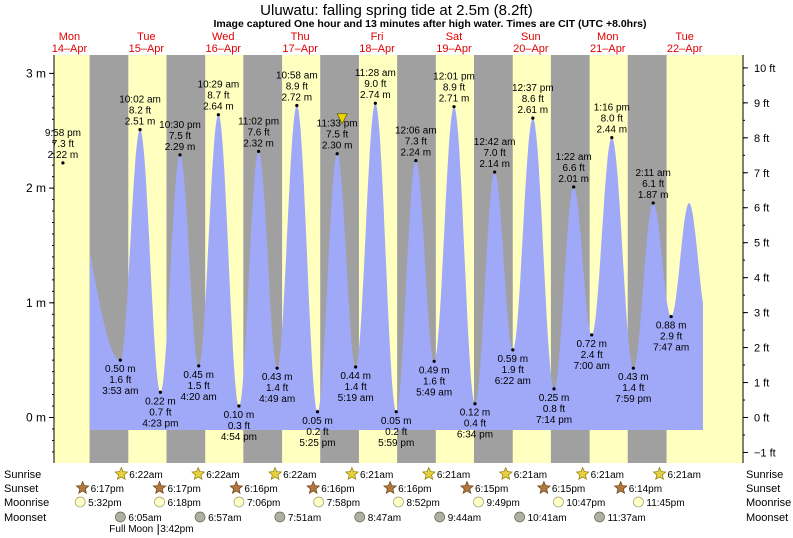 The width and height of the screenshot is (793, 538). What do you see at coordinates (63, 155) in the screenshot?
I see `high-tide-m: 2.22 m` at bounding box center [63, 155].